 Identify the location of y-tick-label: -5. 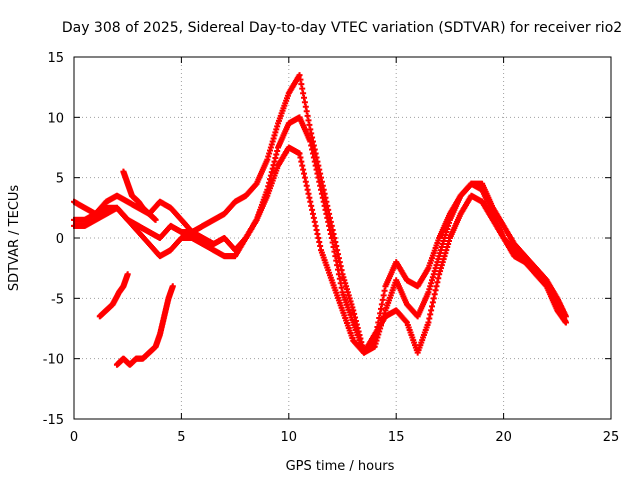
(57, 299).